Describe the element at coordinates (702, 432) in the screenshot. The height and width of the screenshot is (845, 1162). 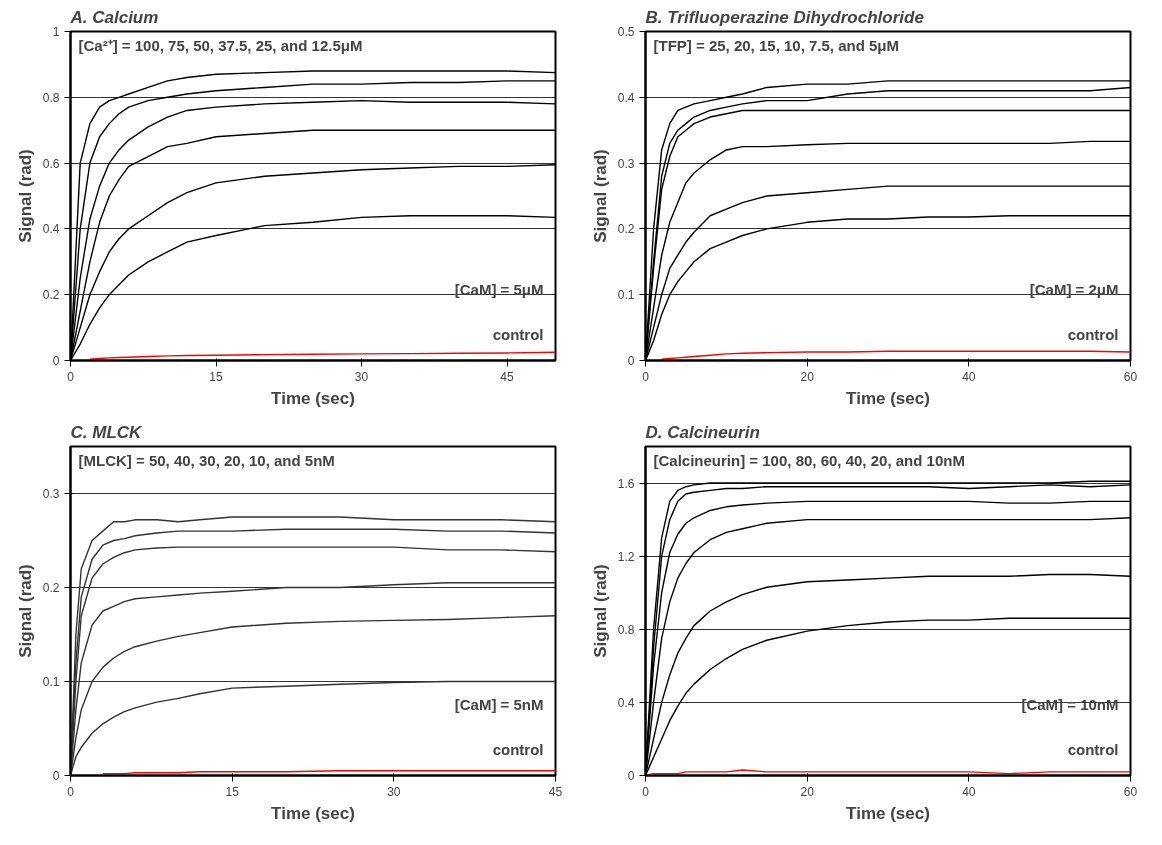
I see `chart-title: D. Calcineurin` at that location.